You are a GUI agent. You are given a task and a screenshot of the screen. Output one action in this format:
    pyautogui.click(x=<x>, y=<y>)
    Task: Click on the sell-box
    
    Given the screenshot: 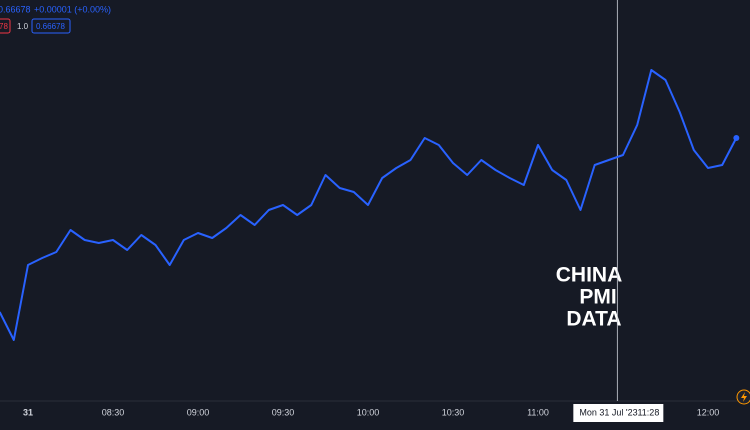 What is the action you would take?
    pyautogui.click(x=5, y=26)
    